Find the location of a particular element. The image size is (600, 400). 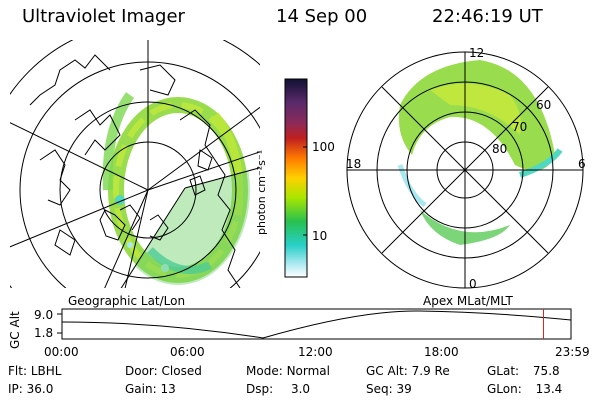

timeline-xtick-1800: 18:00 is located at coordinates (441, 352).